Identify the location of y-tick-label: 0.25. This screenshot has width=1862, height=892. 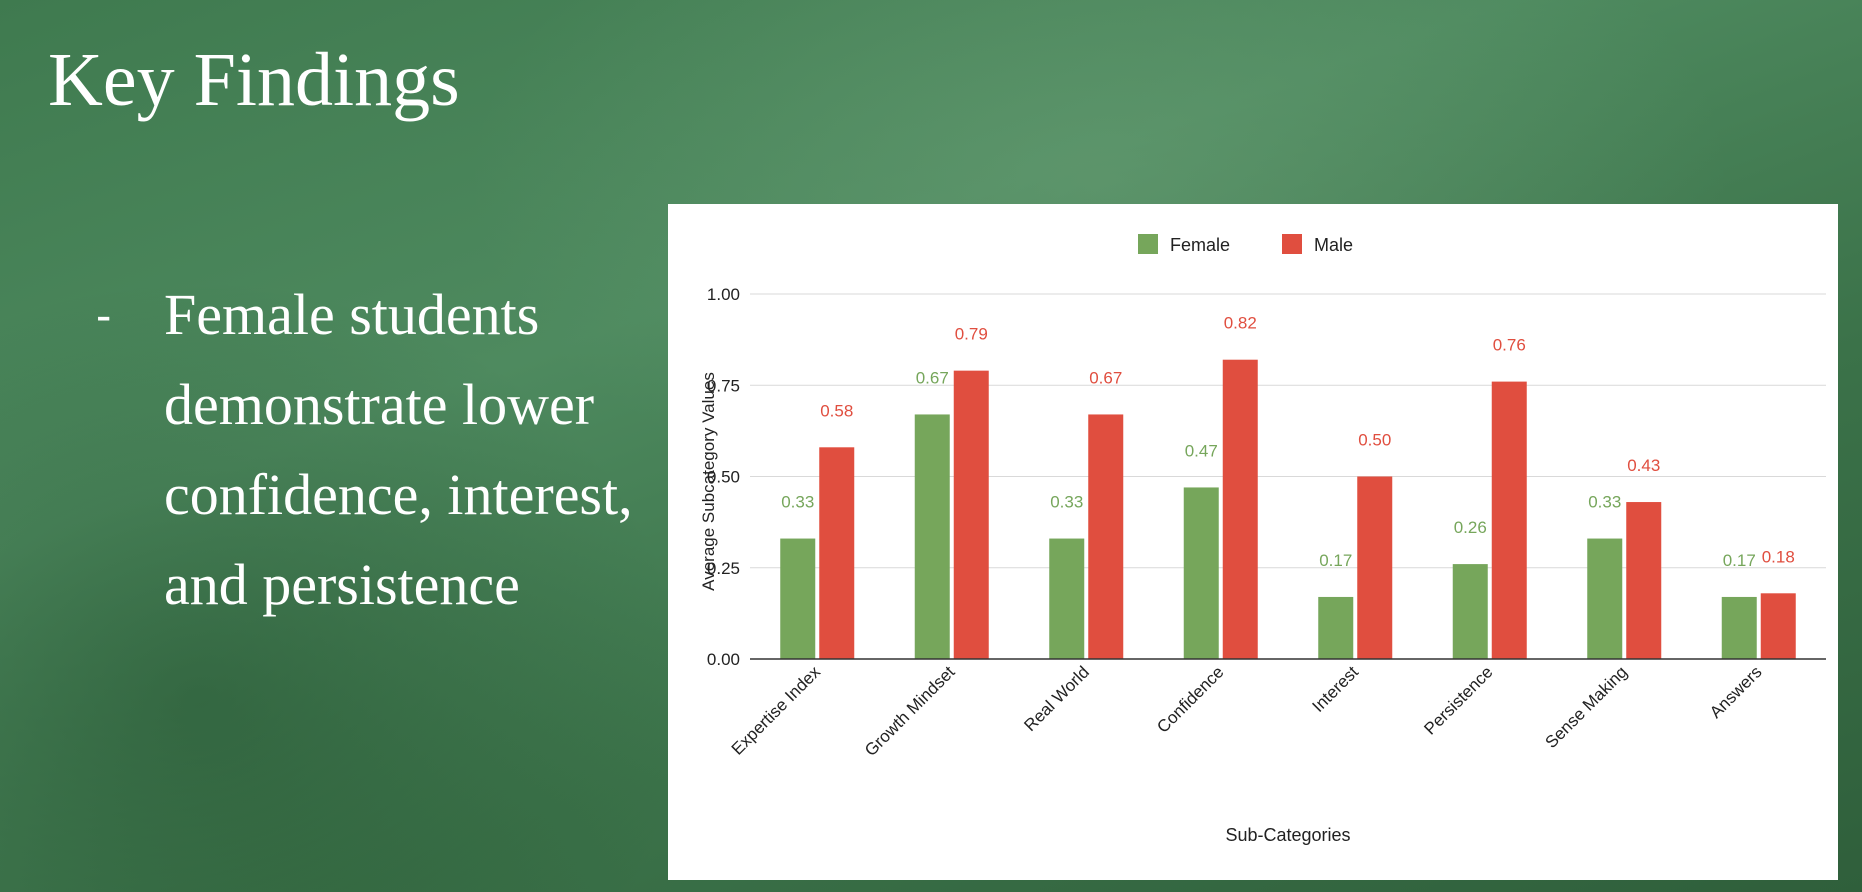
(723, 568).